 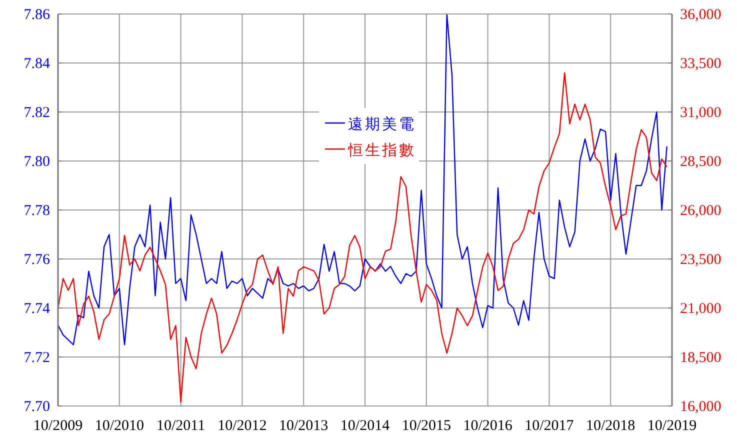 I want to click on y2-tick-label: 18,500, so click(x=701, y=358).